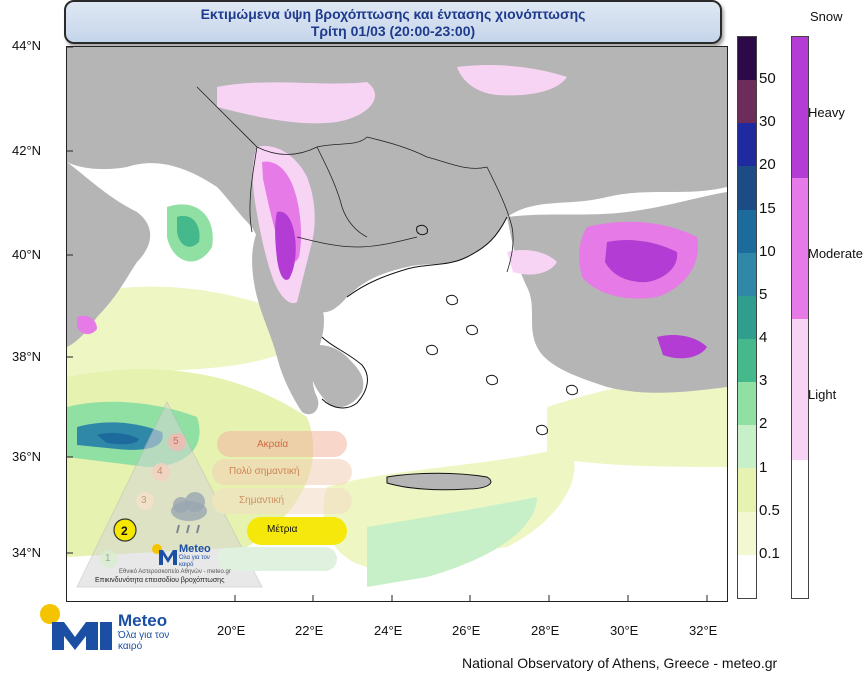  I want to click on lon-tick: 26°E, so click(466, 630).